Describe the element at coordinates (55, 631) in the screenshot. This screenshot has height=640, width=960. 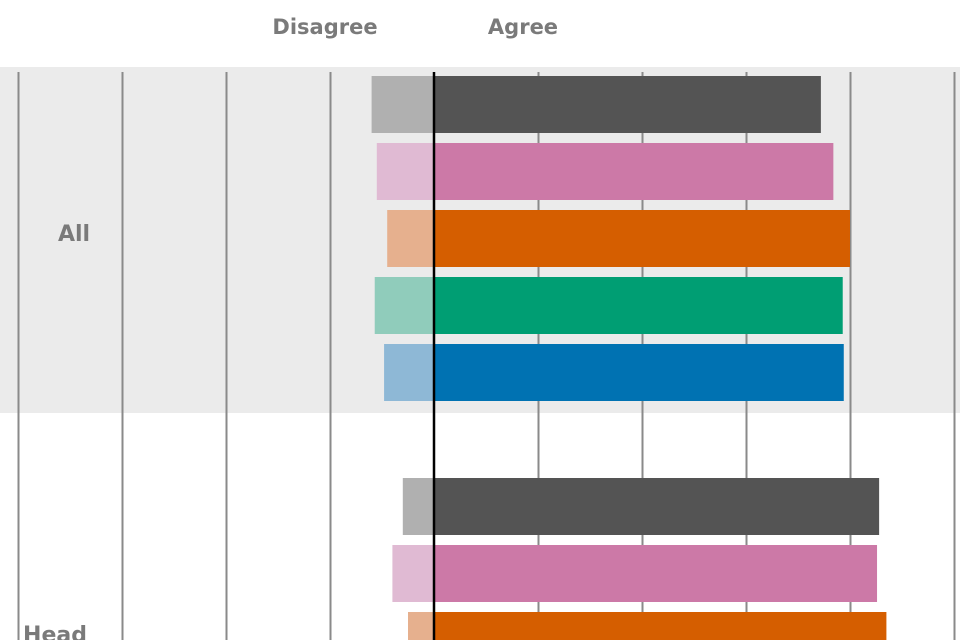
I see `group-label: Head` at that location.